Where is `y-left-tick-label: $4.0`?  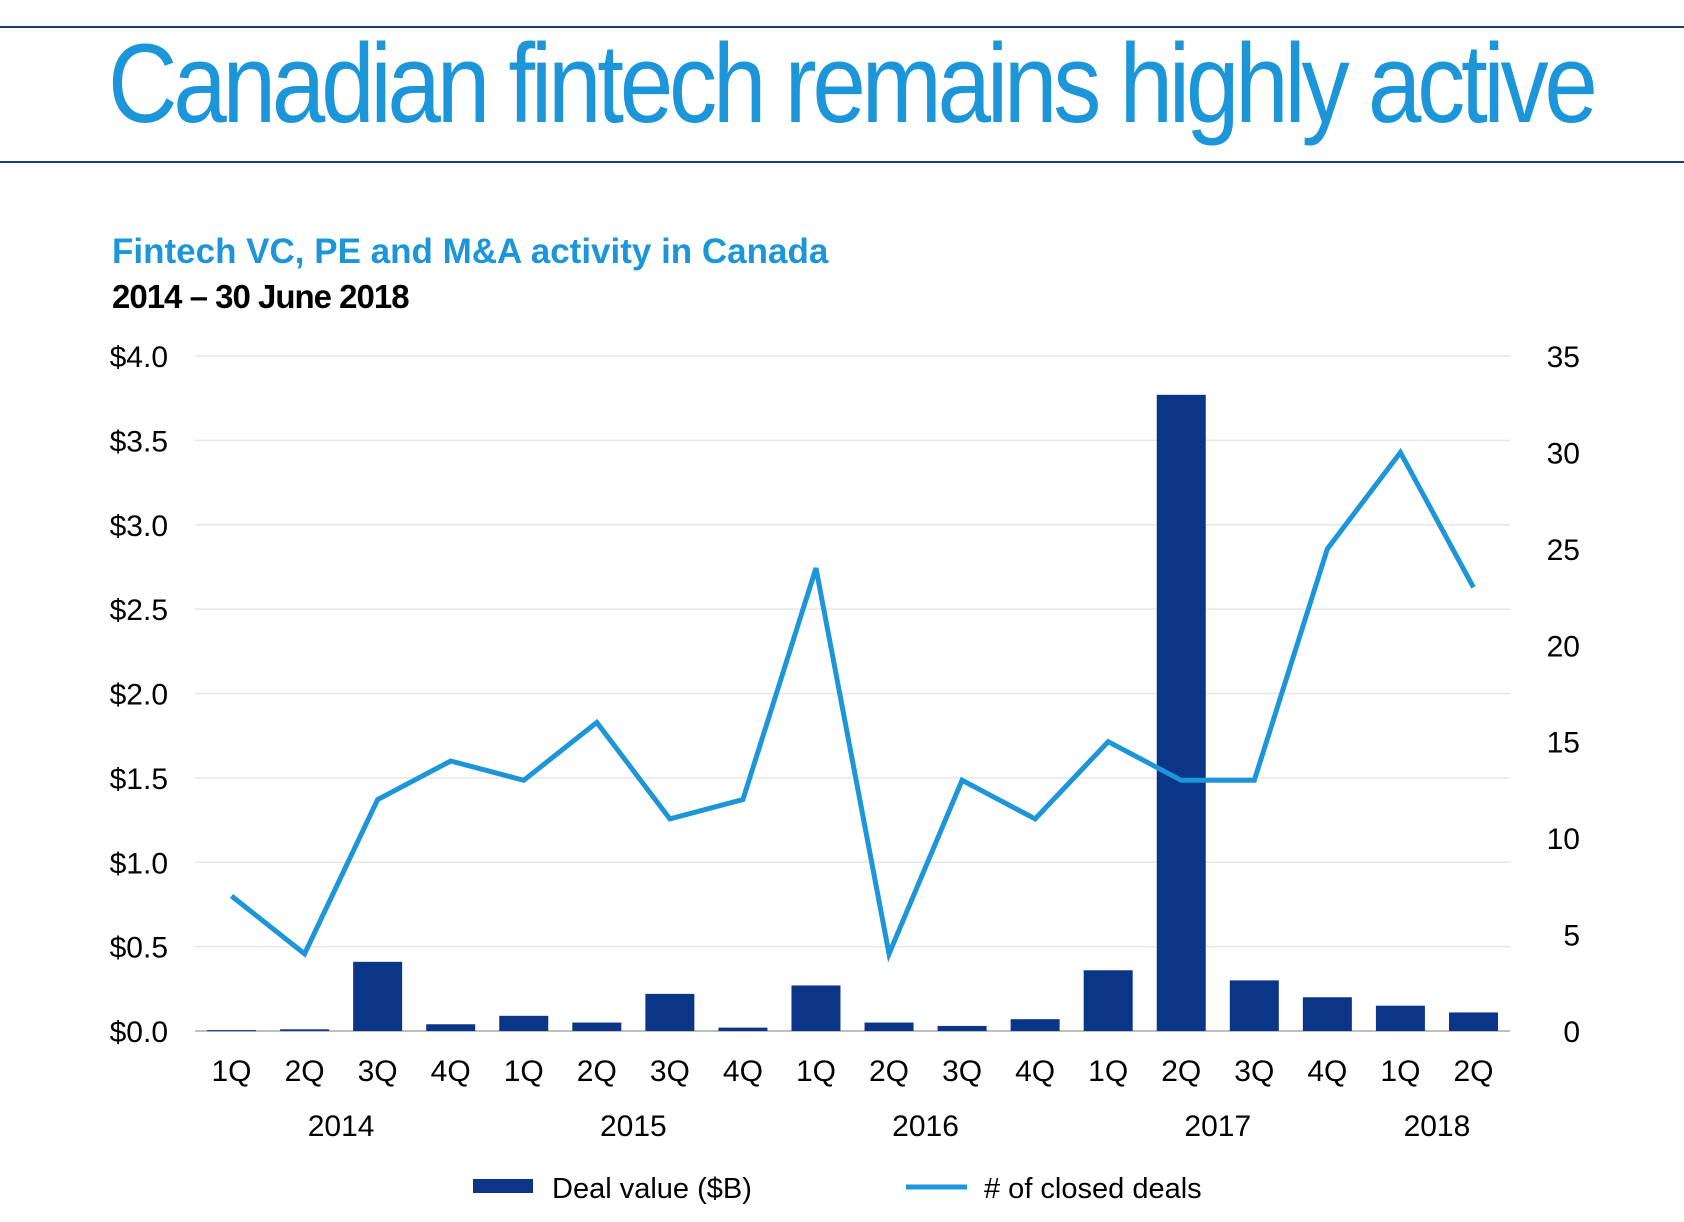
y-left-tick-label: $4.0 is located at coordinates (139, 357).